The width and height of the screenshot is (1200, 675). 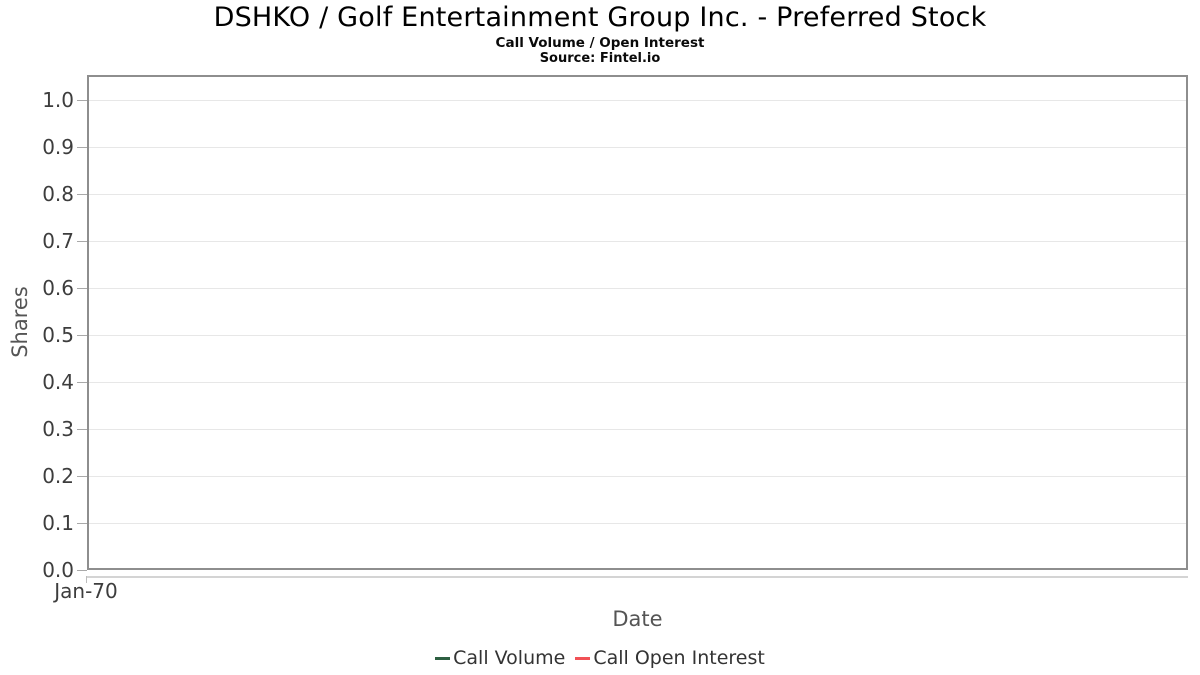 What do you see at coordinates (58, 288) in the screenshot?
I see `y-tick-label: 0.6` at bounding box center [58, 288].